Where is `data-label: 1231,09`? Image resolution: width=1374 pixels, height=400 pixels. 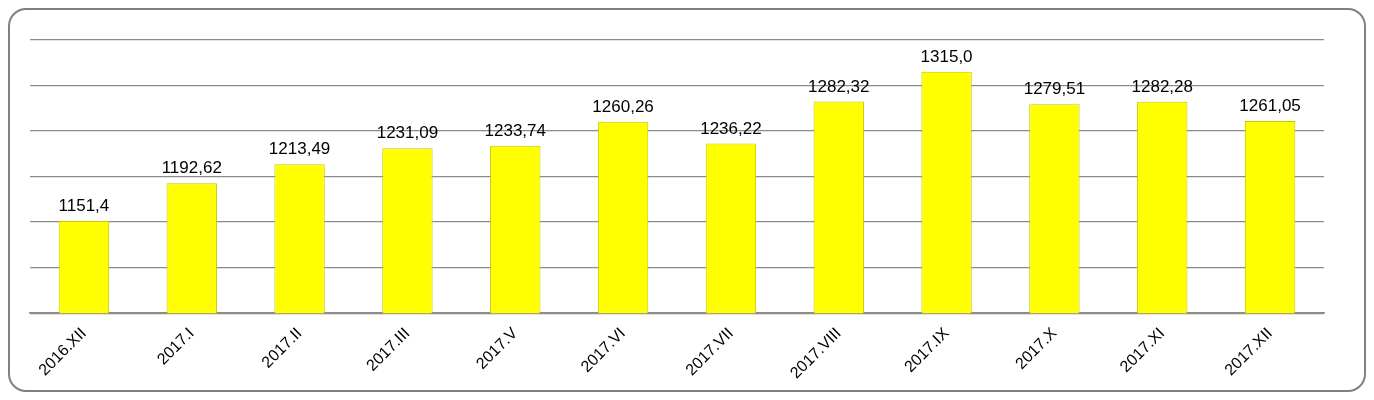
data-label: 1231,09 is located at coordinates (407, 133).